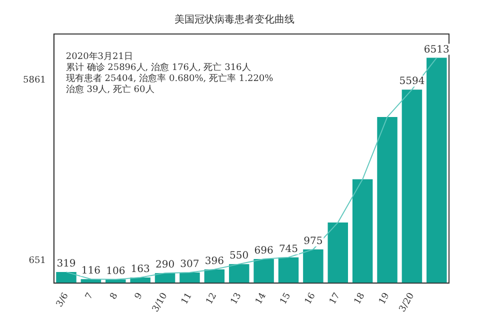  Describe the element at coordinates (187, 298) in the screenshot. I see `x-tick-label: 11` at that location.